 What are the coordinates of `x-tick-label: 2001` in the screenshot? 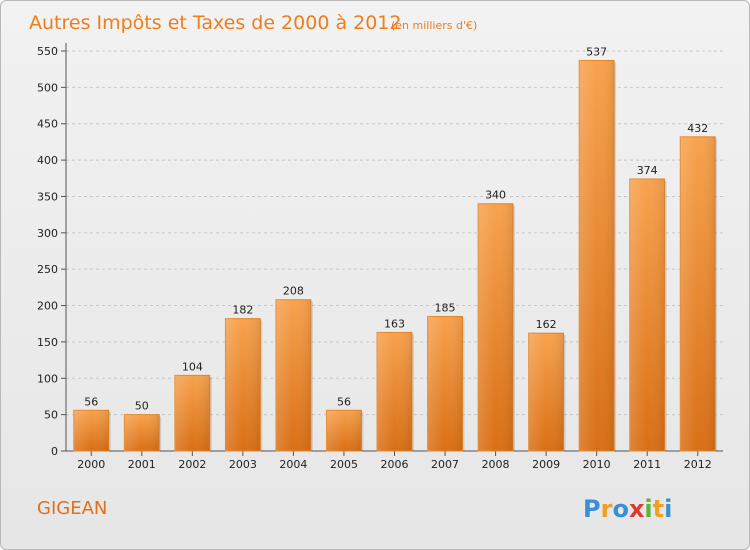 It's located at (142, 464).